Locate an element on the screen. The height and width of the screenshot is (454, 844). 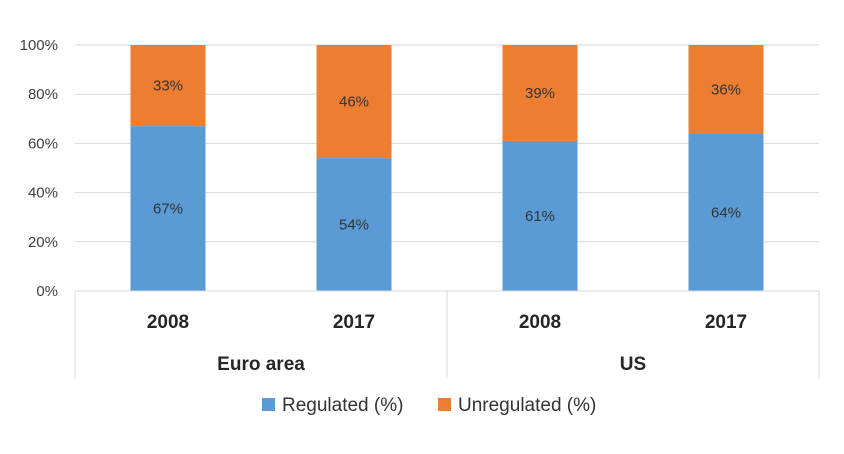
data-label: 36% is located at coordinates (726, 89).